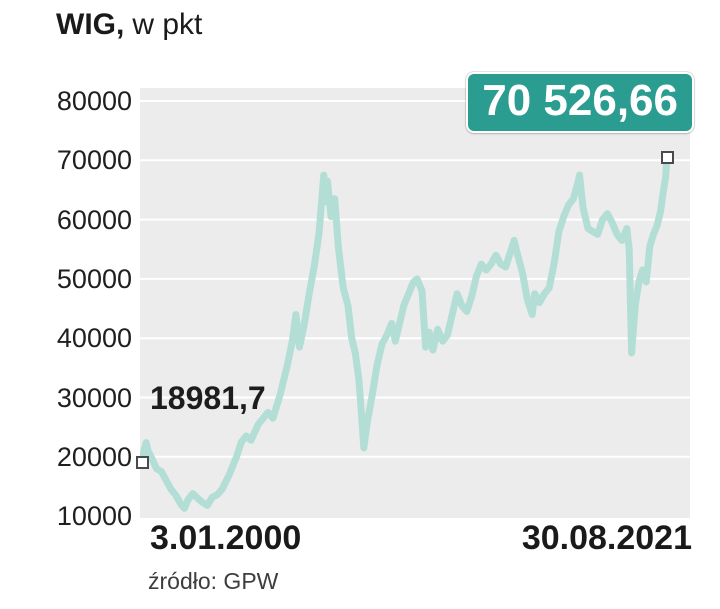 Image resolution: width=720 pixels, height=609 pixels. What do you see at coordinates (606, 538) in the screenshot?
I see `x-axis-label-end: 30.08.2021` at bounding box center [606, 538].